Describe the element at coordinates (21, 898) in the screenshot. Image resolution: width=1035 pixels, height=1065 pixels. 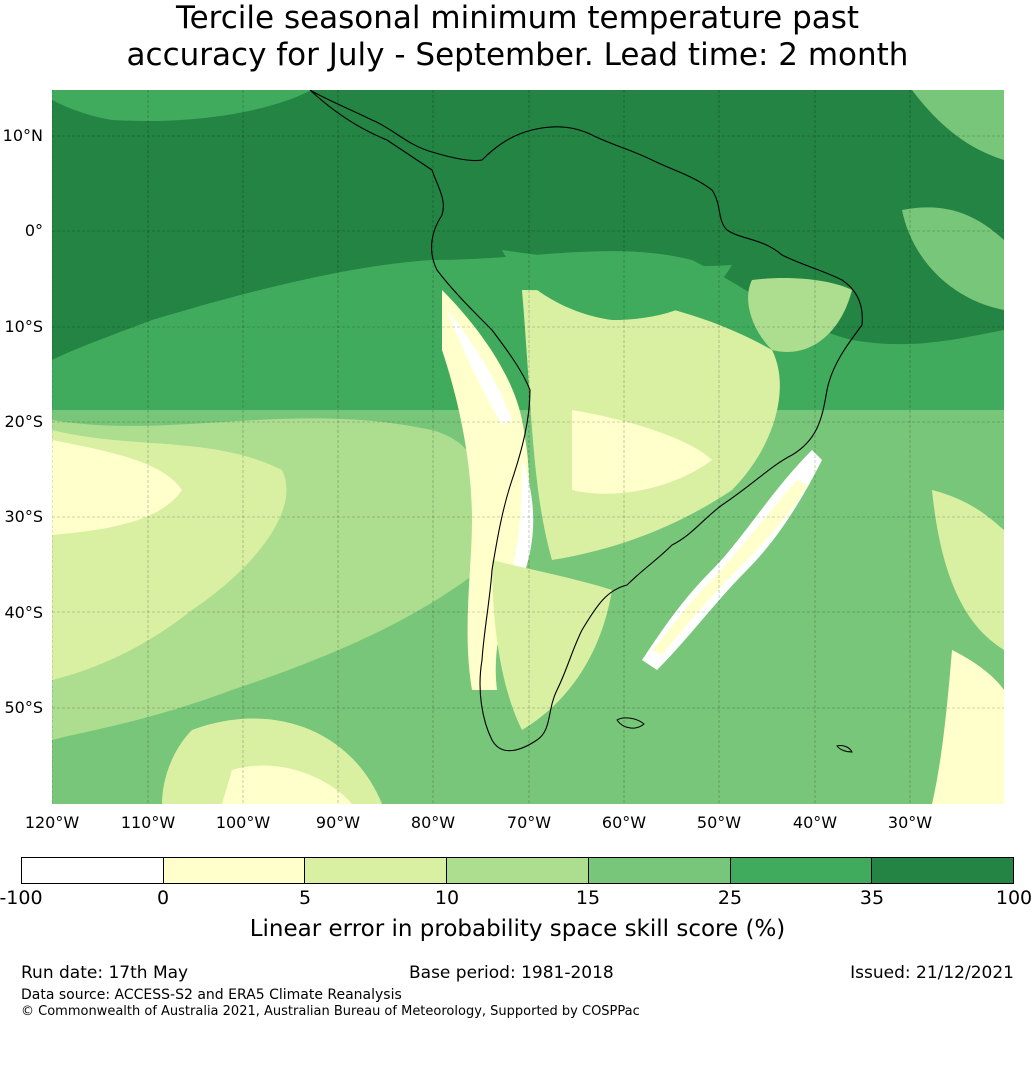
I see `colorbar-tick: -100` at that location.